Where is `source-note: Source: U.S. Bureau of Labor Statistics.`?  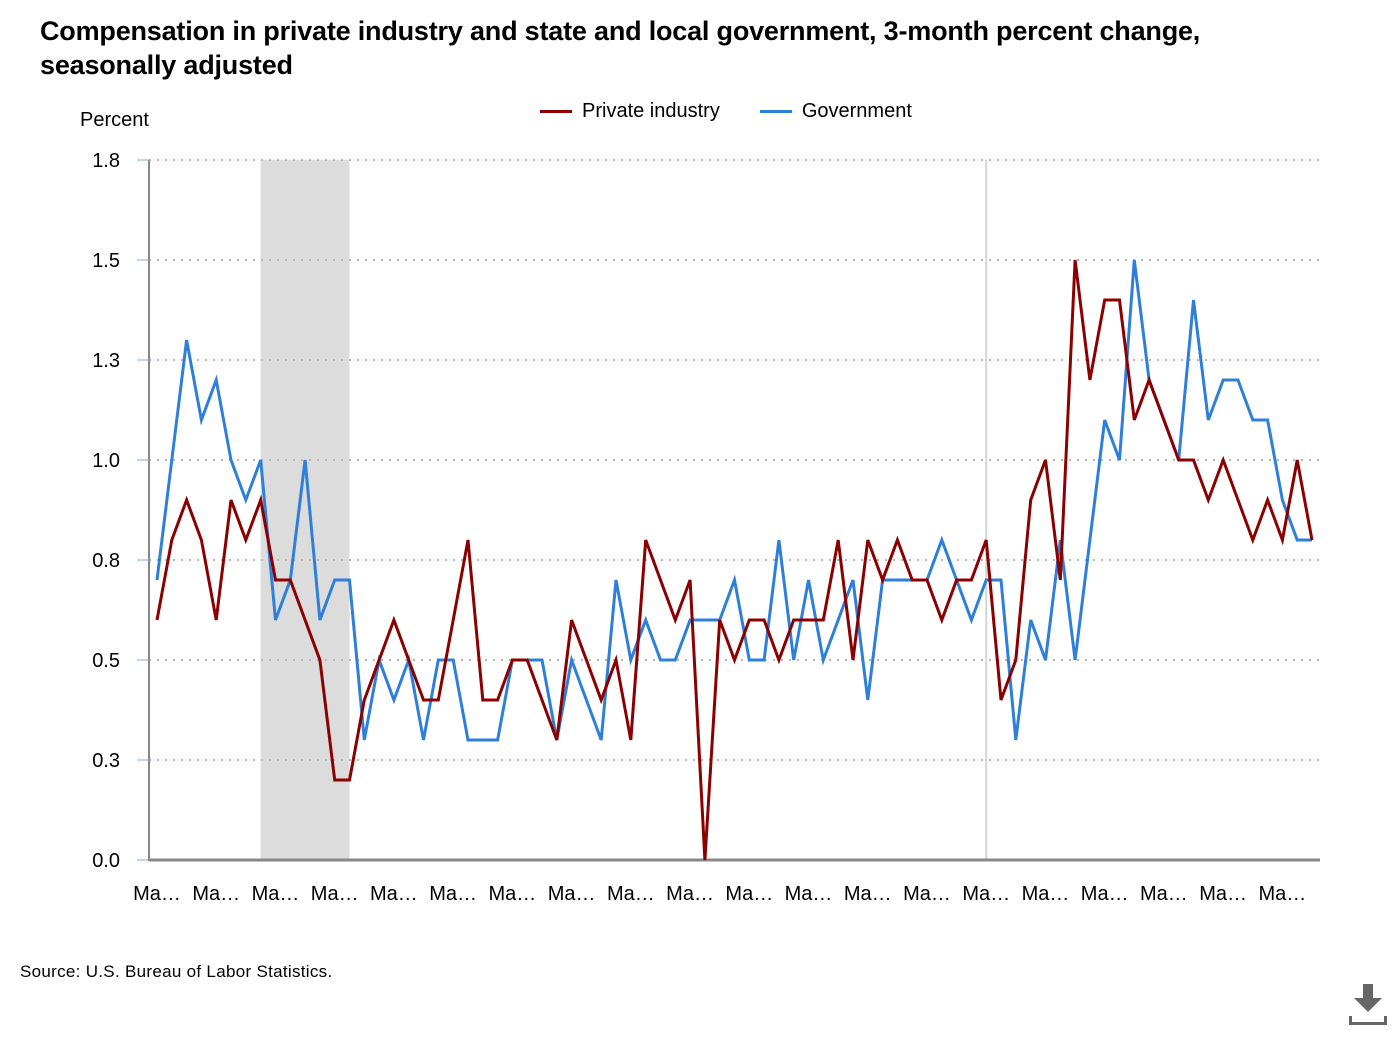 source-note: Source: U.S. Bureau of Labor Statistics. is located at coordinates (176, 971).